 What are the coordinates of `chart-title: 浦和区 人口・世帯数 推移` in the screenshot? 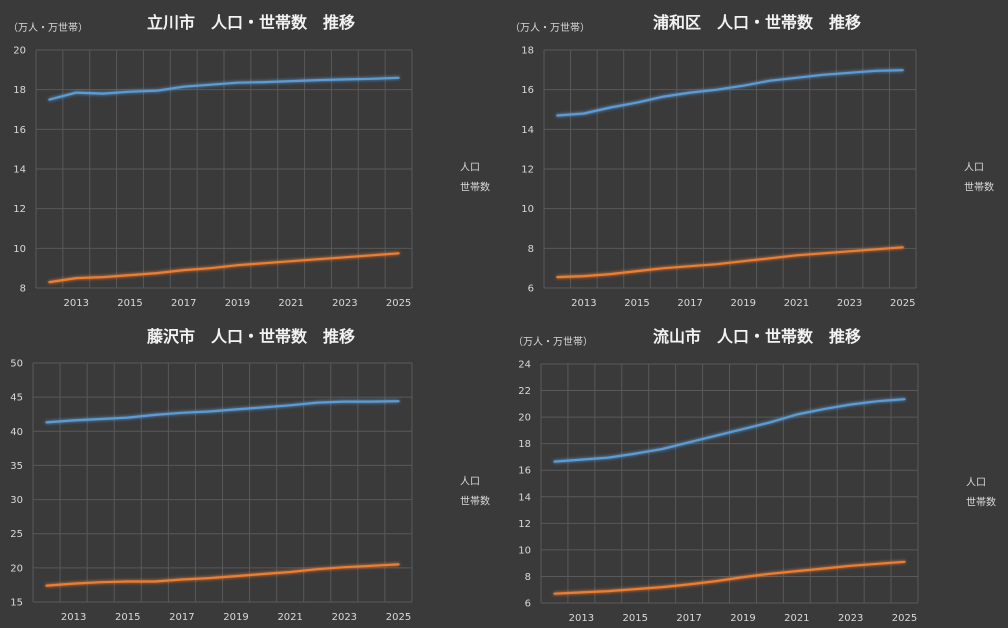 It's located at (757, 22).